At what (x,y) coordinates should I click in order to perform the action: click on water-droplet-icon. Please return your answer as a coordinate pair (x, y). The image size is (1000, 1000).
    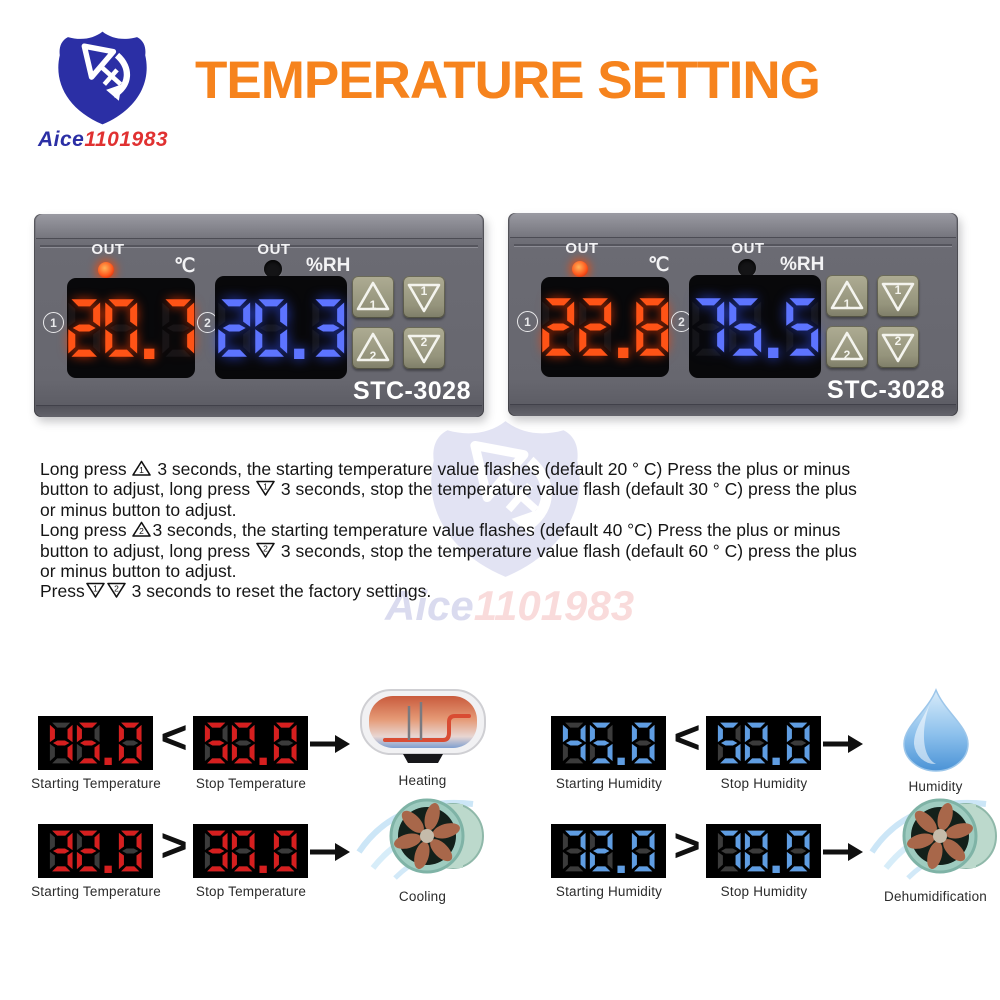
    Looking at the image, I should click on (935, 730).